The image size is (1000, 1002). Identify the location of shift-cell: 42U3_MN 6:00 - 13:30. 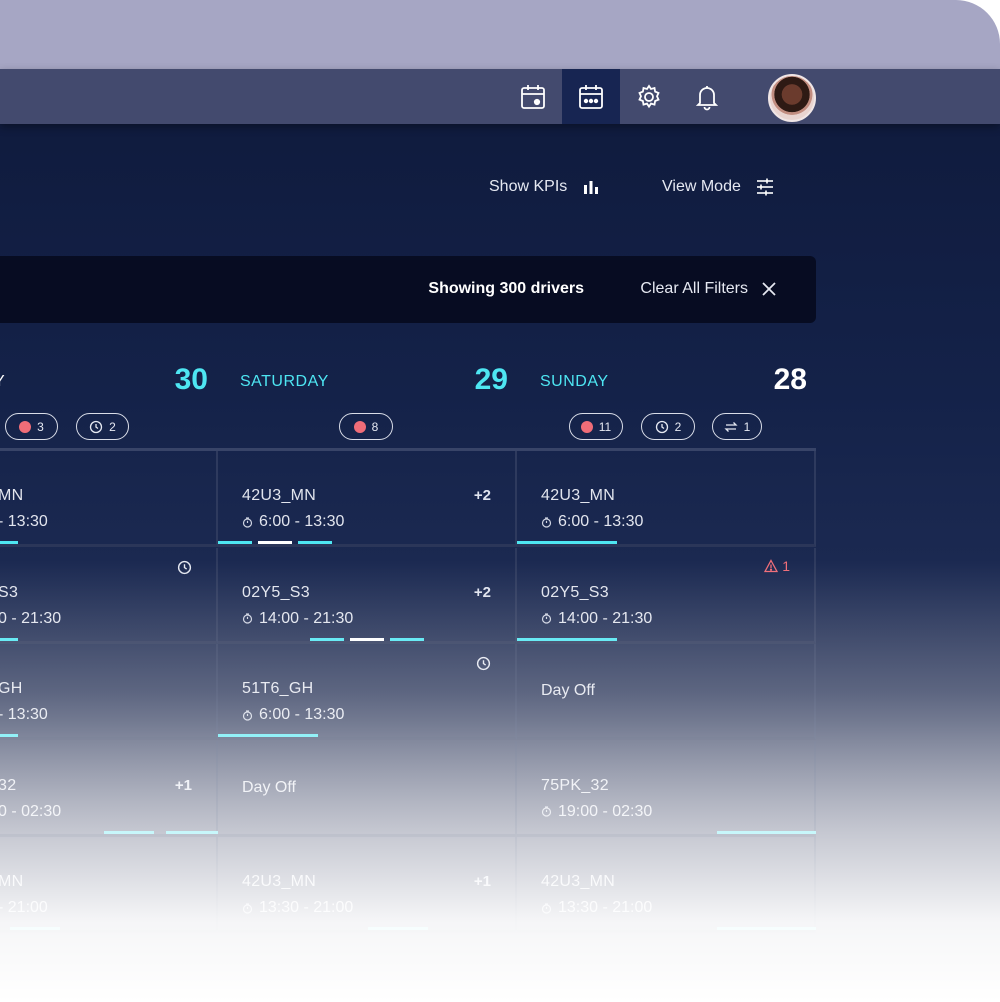
(666, 499).